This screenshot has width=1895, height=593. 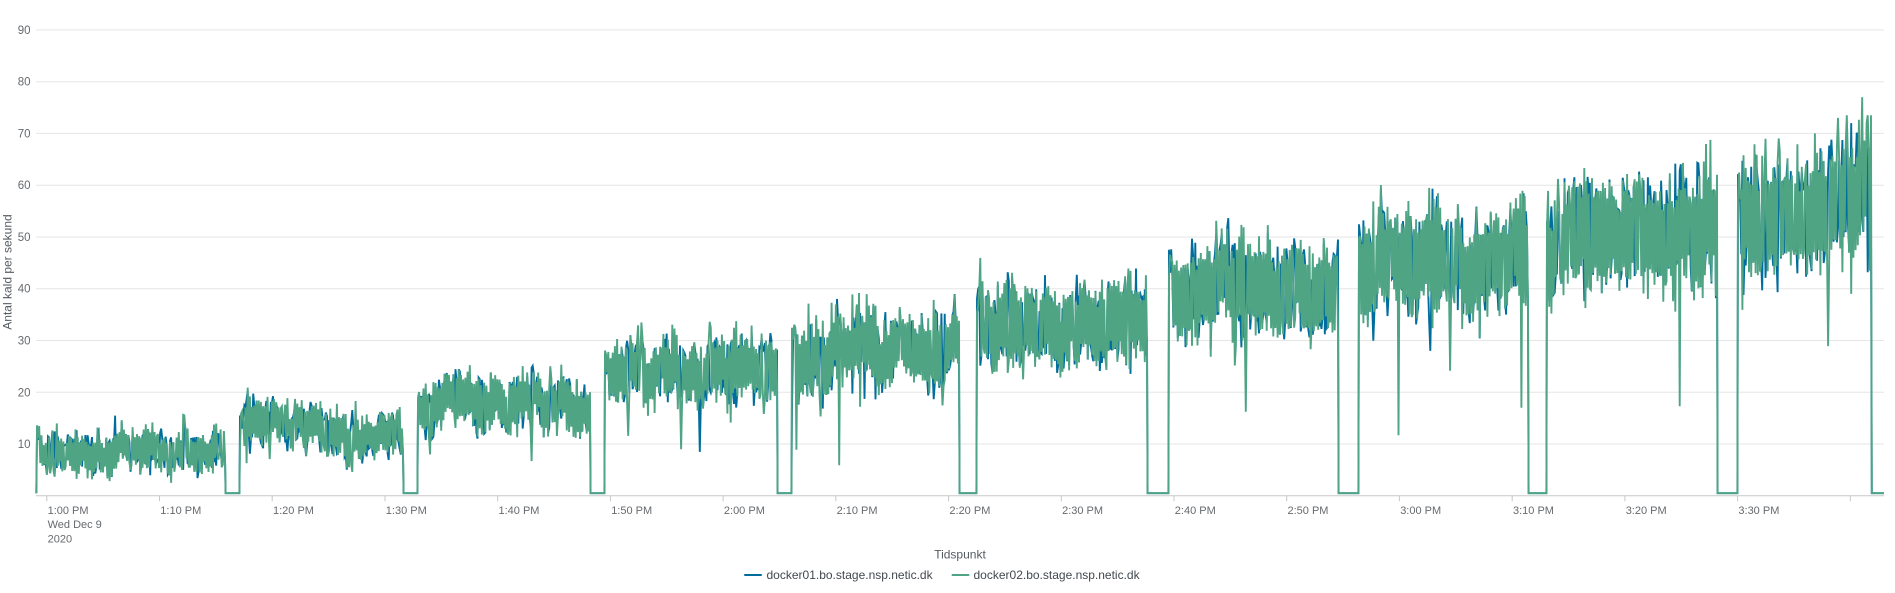 What do you see at coordinates (24, 342) in the screenshot?
I see `svg-text: 30` at bounding box center [24, 342].